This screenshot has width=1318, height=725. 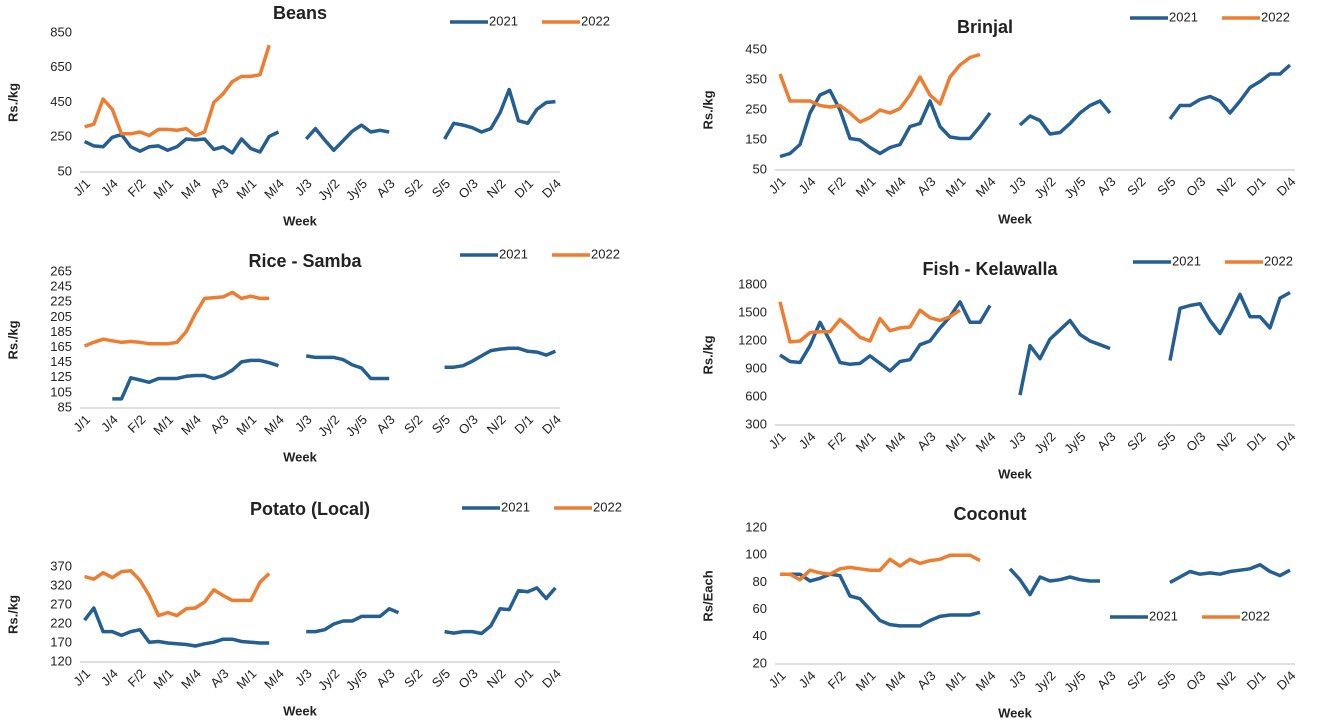 What do you see at coordinates (61, 565) in the screenshot?
I see `y-tick-label: 370` at bounding box center [61, 565].